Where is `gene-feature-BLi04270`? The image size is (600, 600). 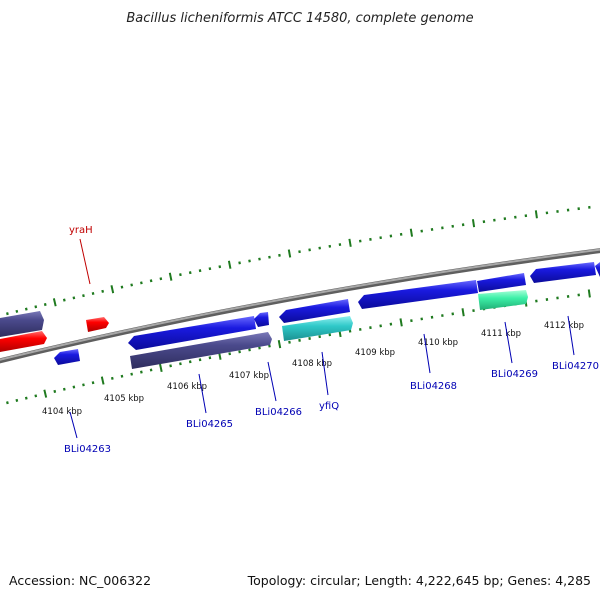
gene-feature-BLi04270 is located at coordinates (563, 272).